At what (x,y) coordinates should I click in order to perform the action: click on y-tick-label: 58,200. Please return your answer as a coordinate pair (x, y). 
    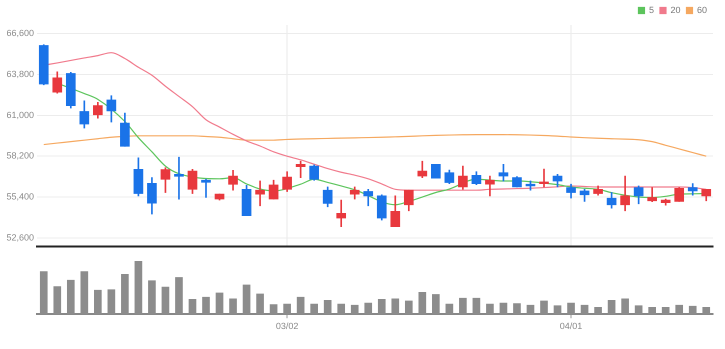
    Looking at the image, I should click on (20, 155).